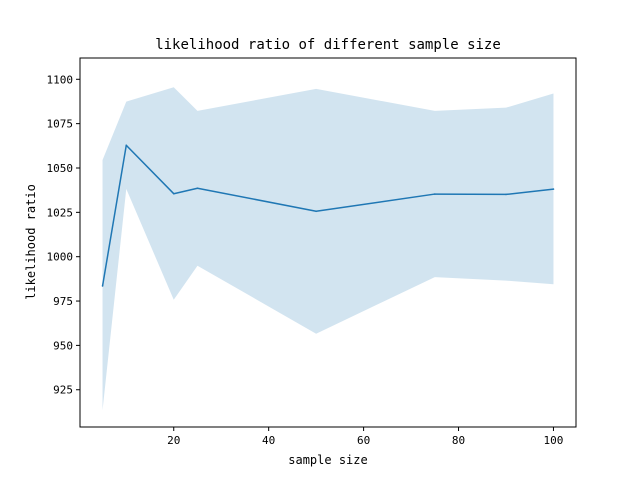  What do you see at coordinates (63, 345) in the screenshot?
I see `y-tick-label: 950` at bounding box center [63, 345].